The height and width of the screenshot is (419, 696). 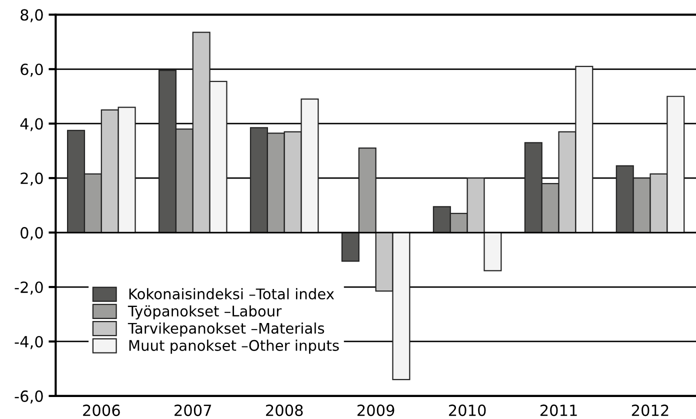 I want to click on legend-label: Kokonaisindeksi –Total index, so click(x=231, y=294).